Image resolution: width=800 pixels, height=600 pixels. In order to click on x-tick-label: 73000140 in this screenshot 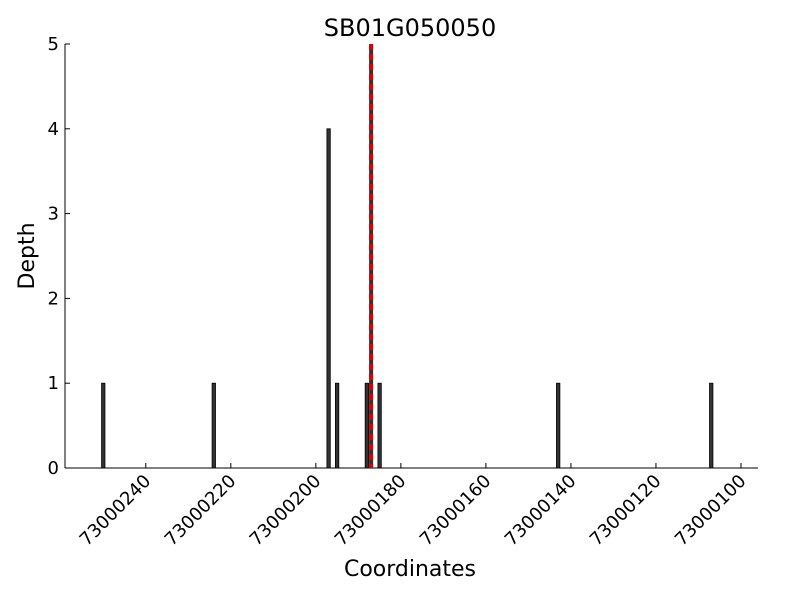, I will do `click(541, 511)`.